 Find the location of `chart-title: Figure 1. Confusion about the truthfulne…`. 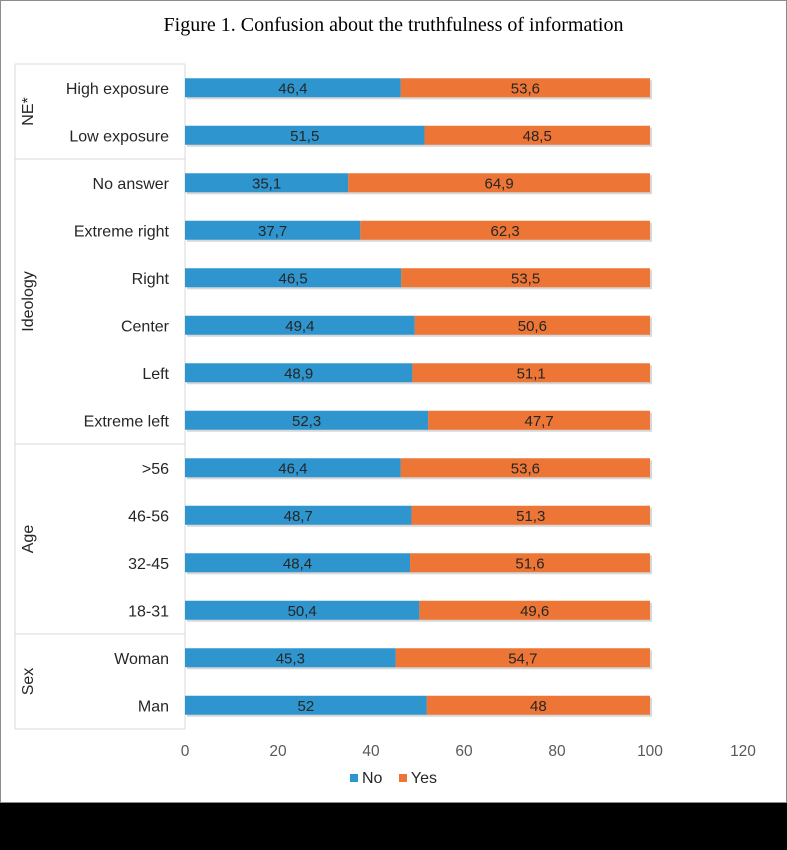

chart-title: Figure 1. Confusion about the truthfulne… is located at coordinates (393, 25).